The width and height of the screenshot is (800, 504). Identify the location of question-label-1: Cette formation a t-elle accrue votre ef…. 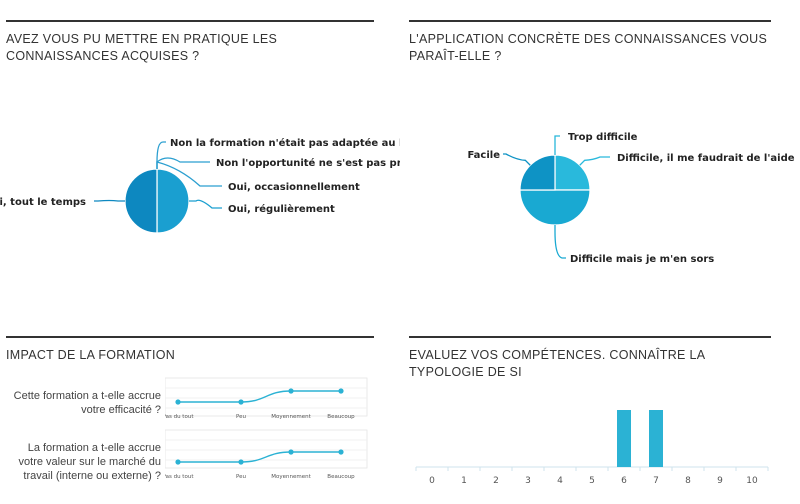
(87, 403).